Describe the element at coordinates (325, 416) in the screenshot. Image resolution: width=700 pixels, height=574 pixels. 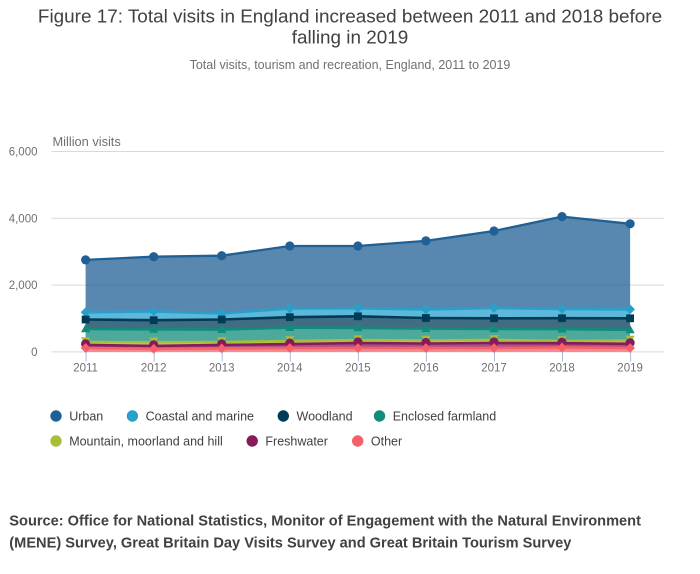
I see `svg-text: Woodland` at that location.